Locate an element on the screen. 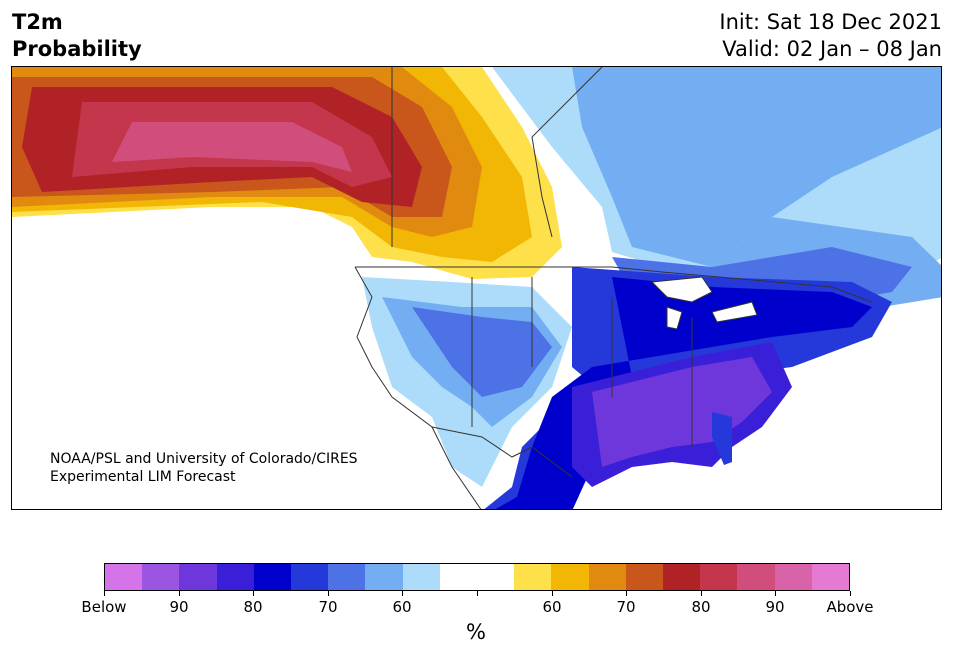 This screenshot has height=657, width=953. region-southeast-below-90b is located at coordinates (682, 412).